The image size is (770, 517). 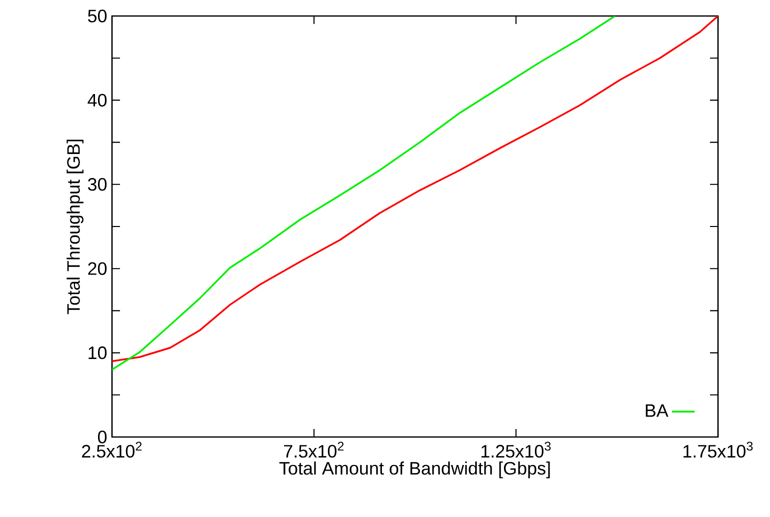 What do you see at coordinates (97, 353) in the screenshot?
I see `y-tick-label: 10` at bounding box center [97, 353].